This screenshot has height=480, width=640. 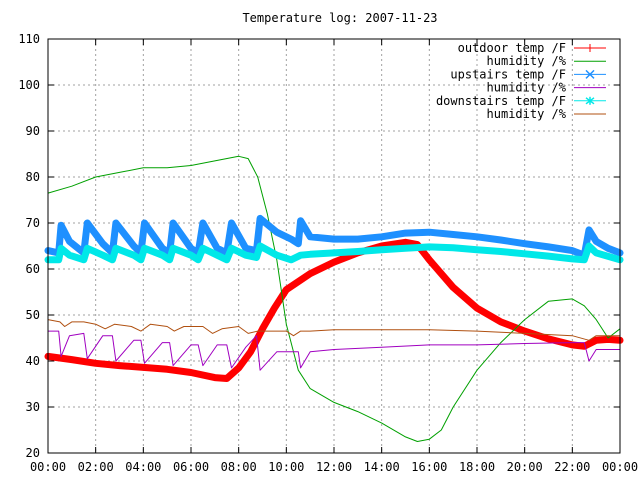 What do you see at coordinates (239, 467) in the screenshot?
I see `x-tick-label: 08:00` at bounding box center [239, 467].